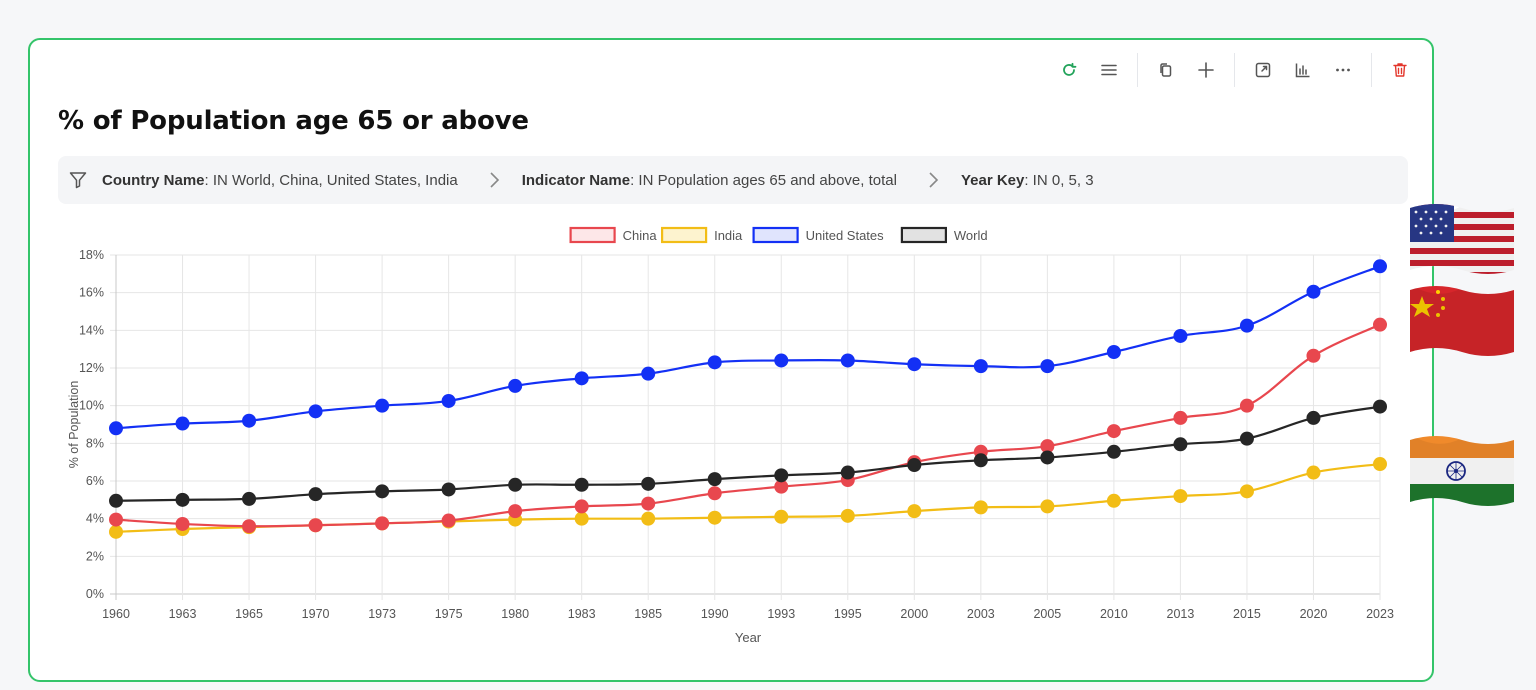 This screenshot has height=690, width=1536. Describe the element at coordinates (1059, 180) in the screenshot. I see `filter-value: : IN 0, 5, 3` at that location.